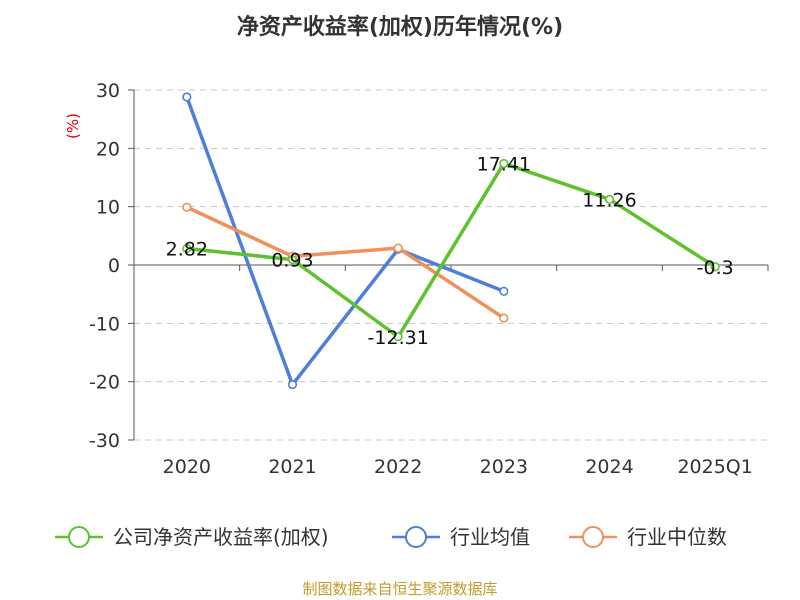 The width and height of the screenshot is (800, 600). What do you see at coordinates (104, 441) in the screenshot?
I see `y-tick-label: -30` at bounding box center [104, 441].